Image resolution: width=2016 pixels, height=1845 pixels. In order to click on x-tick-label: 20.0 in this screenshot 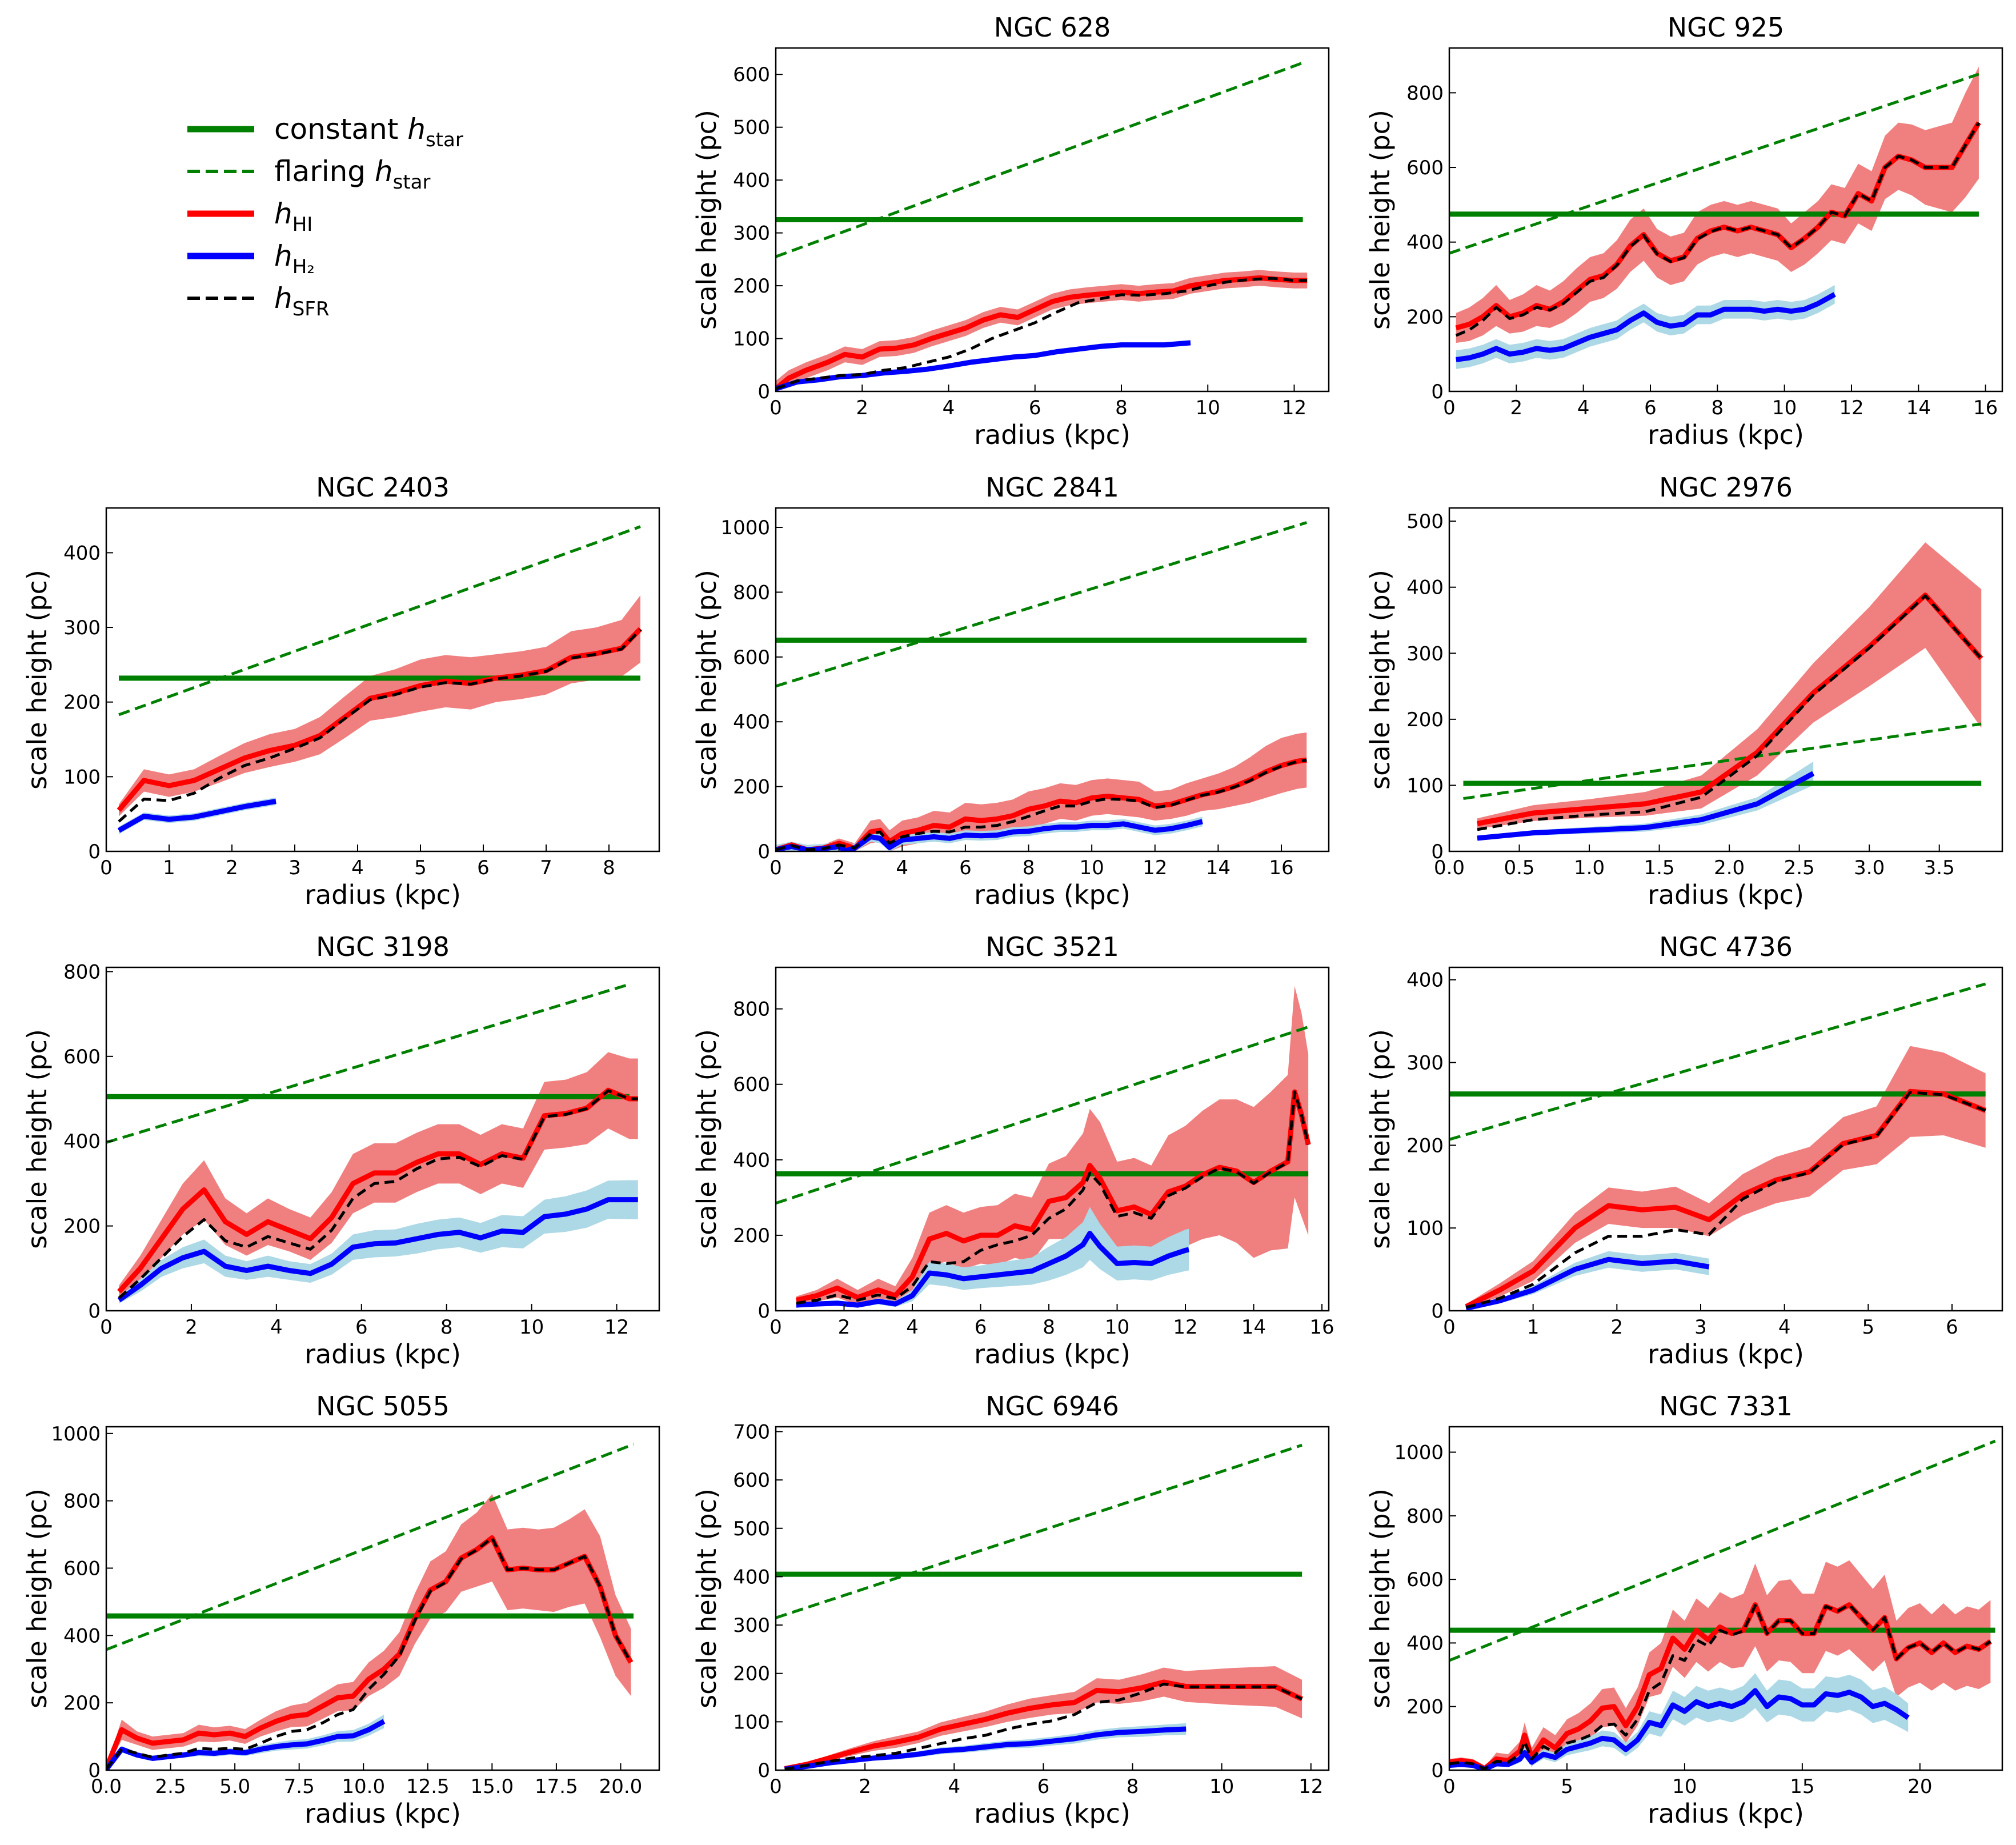, I will do `click(621, 1786)`.